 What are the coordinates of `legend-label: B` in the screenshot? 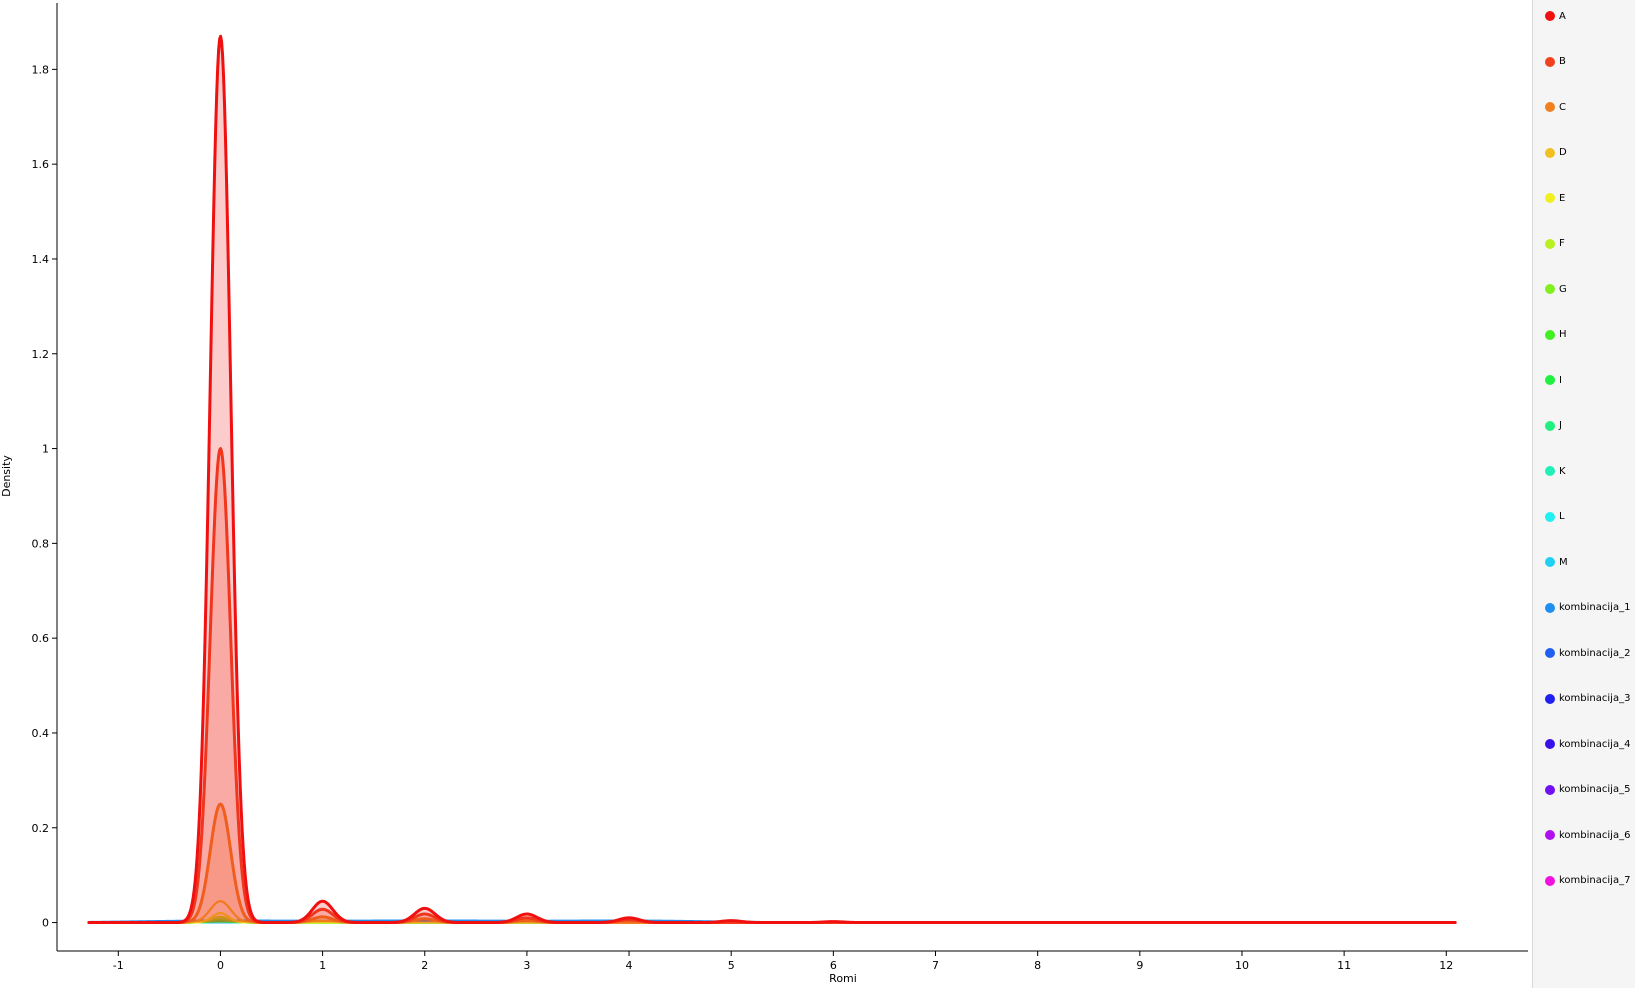 It's located at (1562, 61).